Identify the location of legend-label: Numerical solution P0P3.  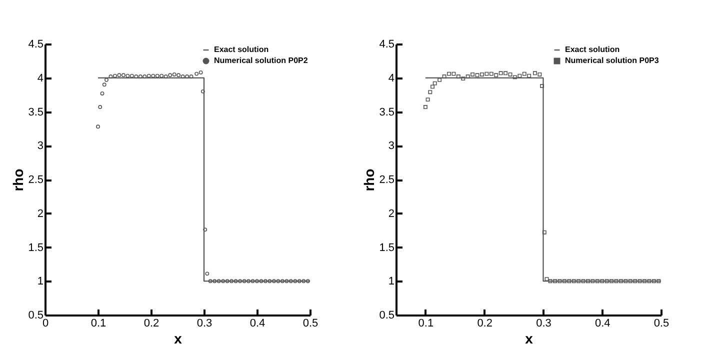
(612, 60).